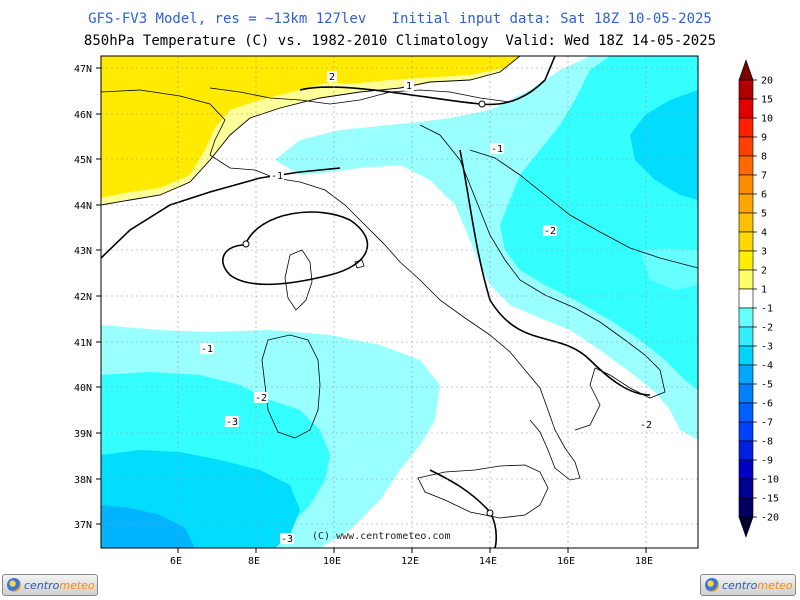 This screenshot has height=600, width=800. What do you see at coordinates (83, 251) in the screenshot?
I see `lat-label: 43N` at bounding box center [83, 251].